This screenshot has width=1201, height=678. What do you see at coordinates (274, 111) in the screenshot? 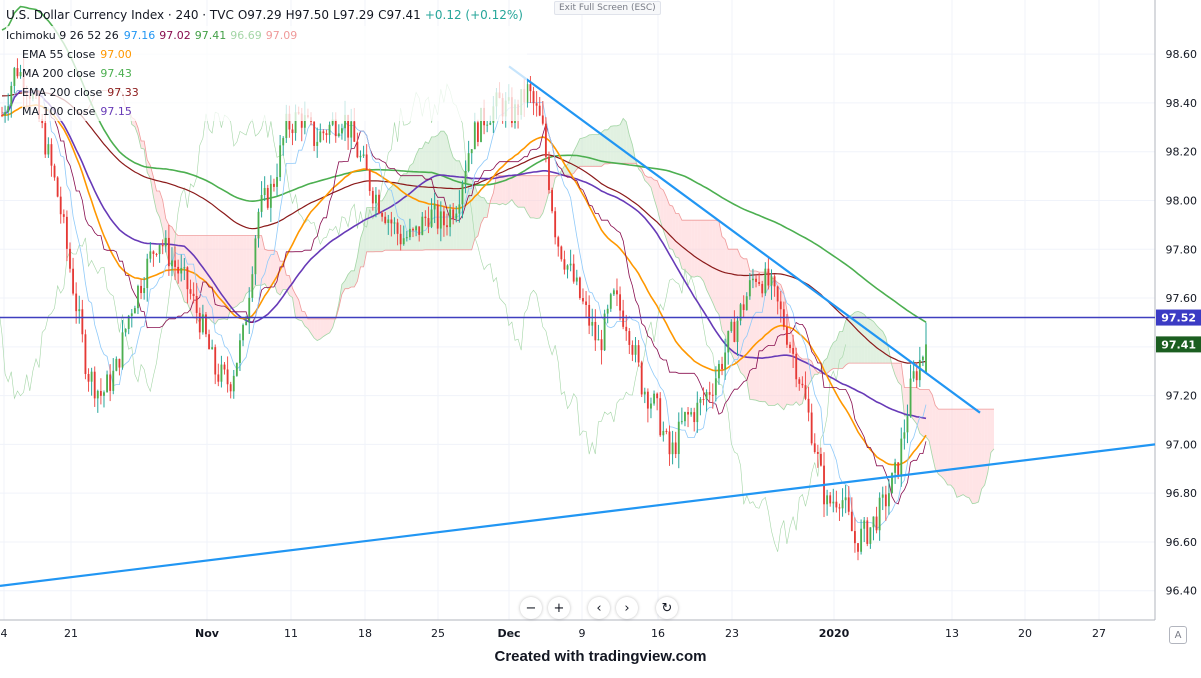
I see `indicator-legend-row: MA 100 close 97.15` at bounding box center [274, 111].